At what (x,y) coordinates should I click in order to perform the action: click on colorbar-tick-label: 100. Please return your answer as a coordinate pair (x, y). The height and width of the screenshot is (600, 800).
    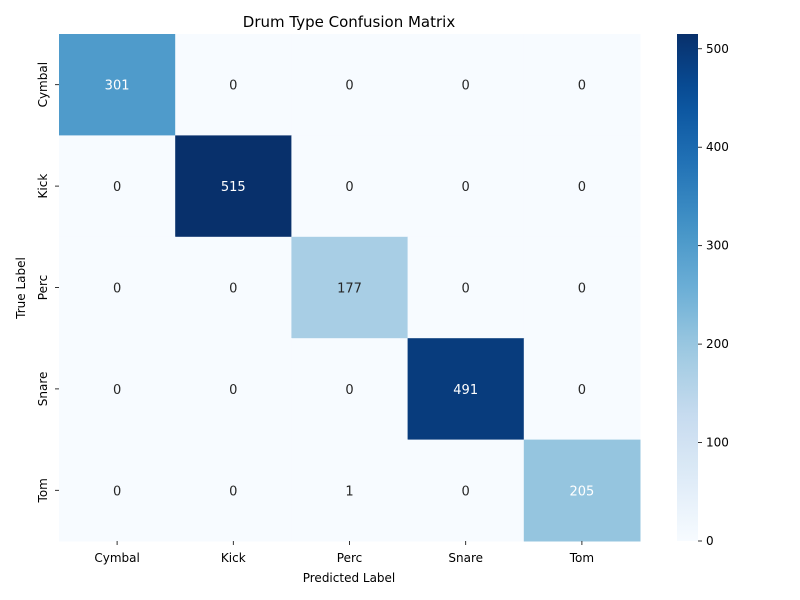
    Looking at the image, I should click on (717, 443).